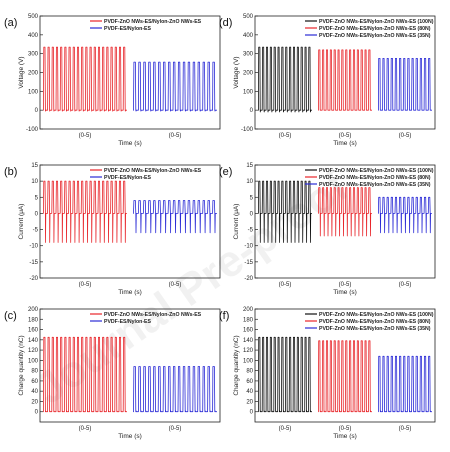 Image resolution: width=450 pixels, height=452 pixels. Describe the element at coordinates (248, 263) in the screenshot. I see `y-tick-label: -15` at that location.